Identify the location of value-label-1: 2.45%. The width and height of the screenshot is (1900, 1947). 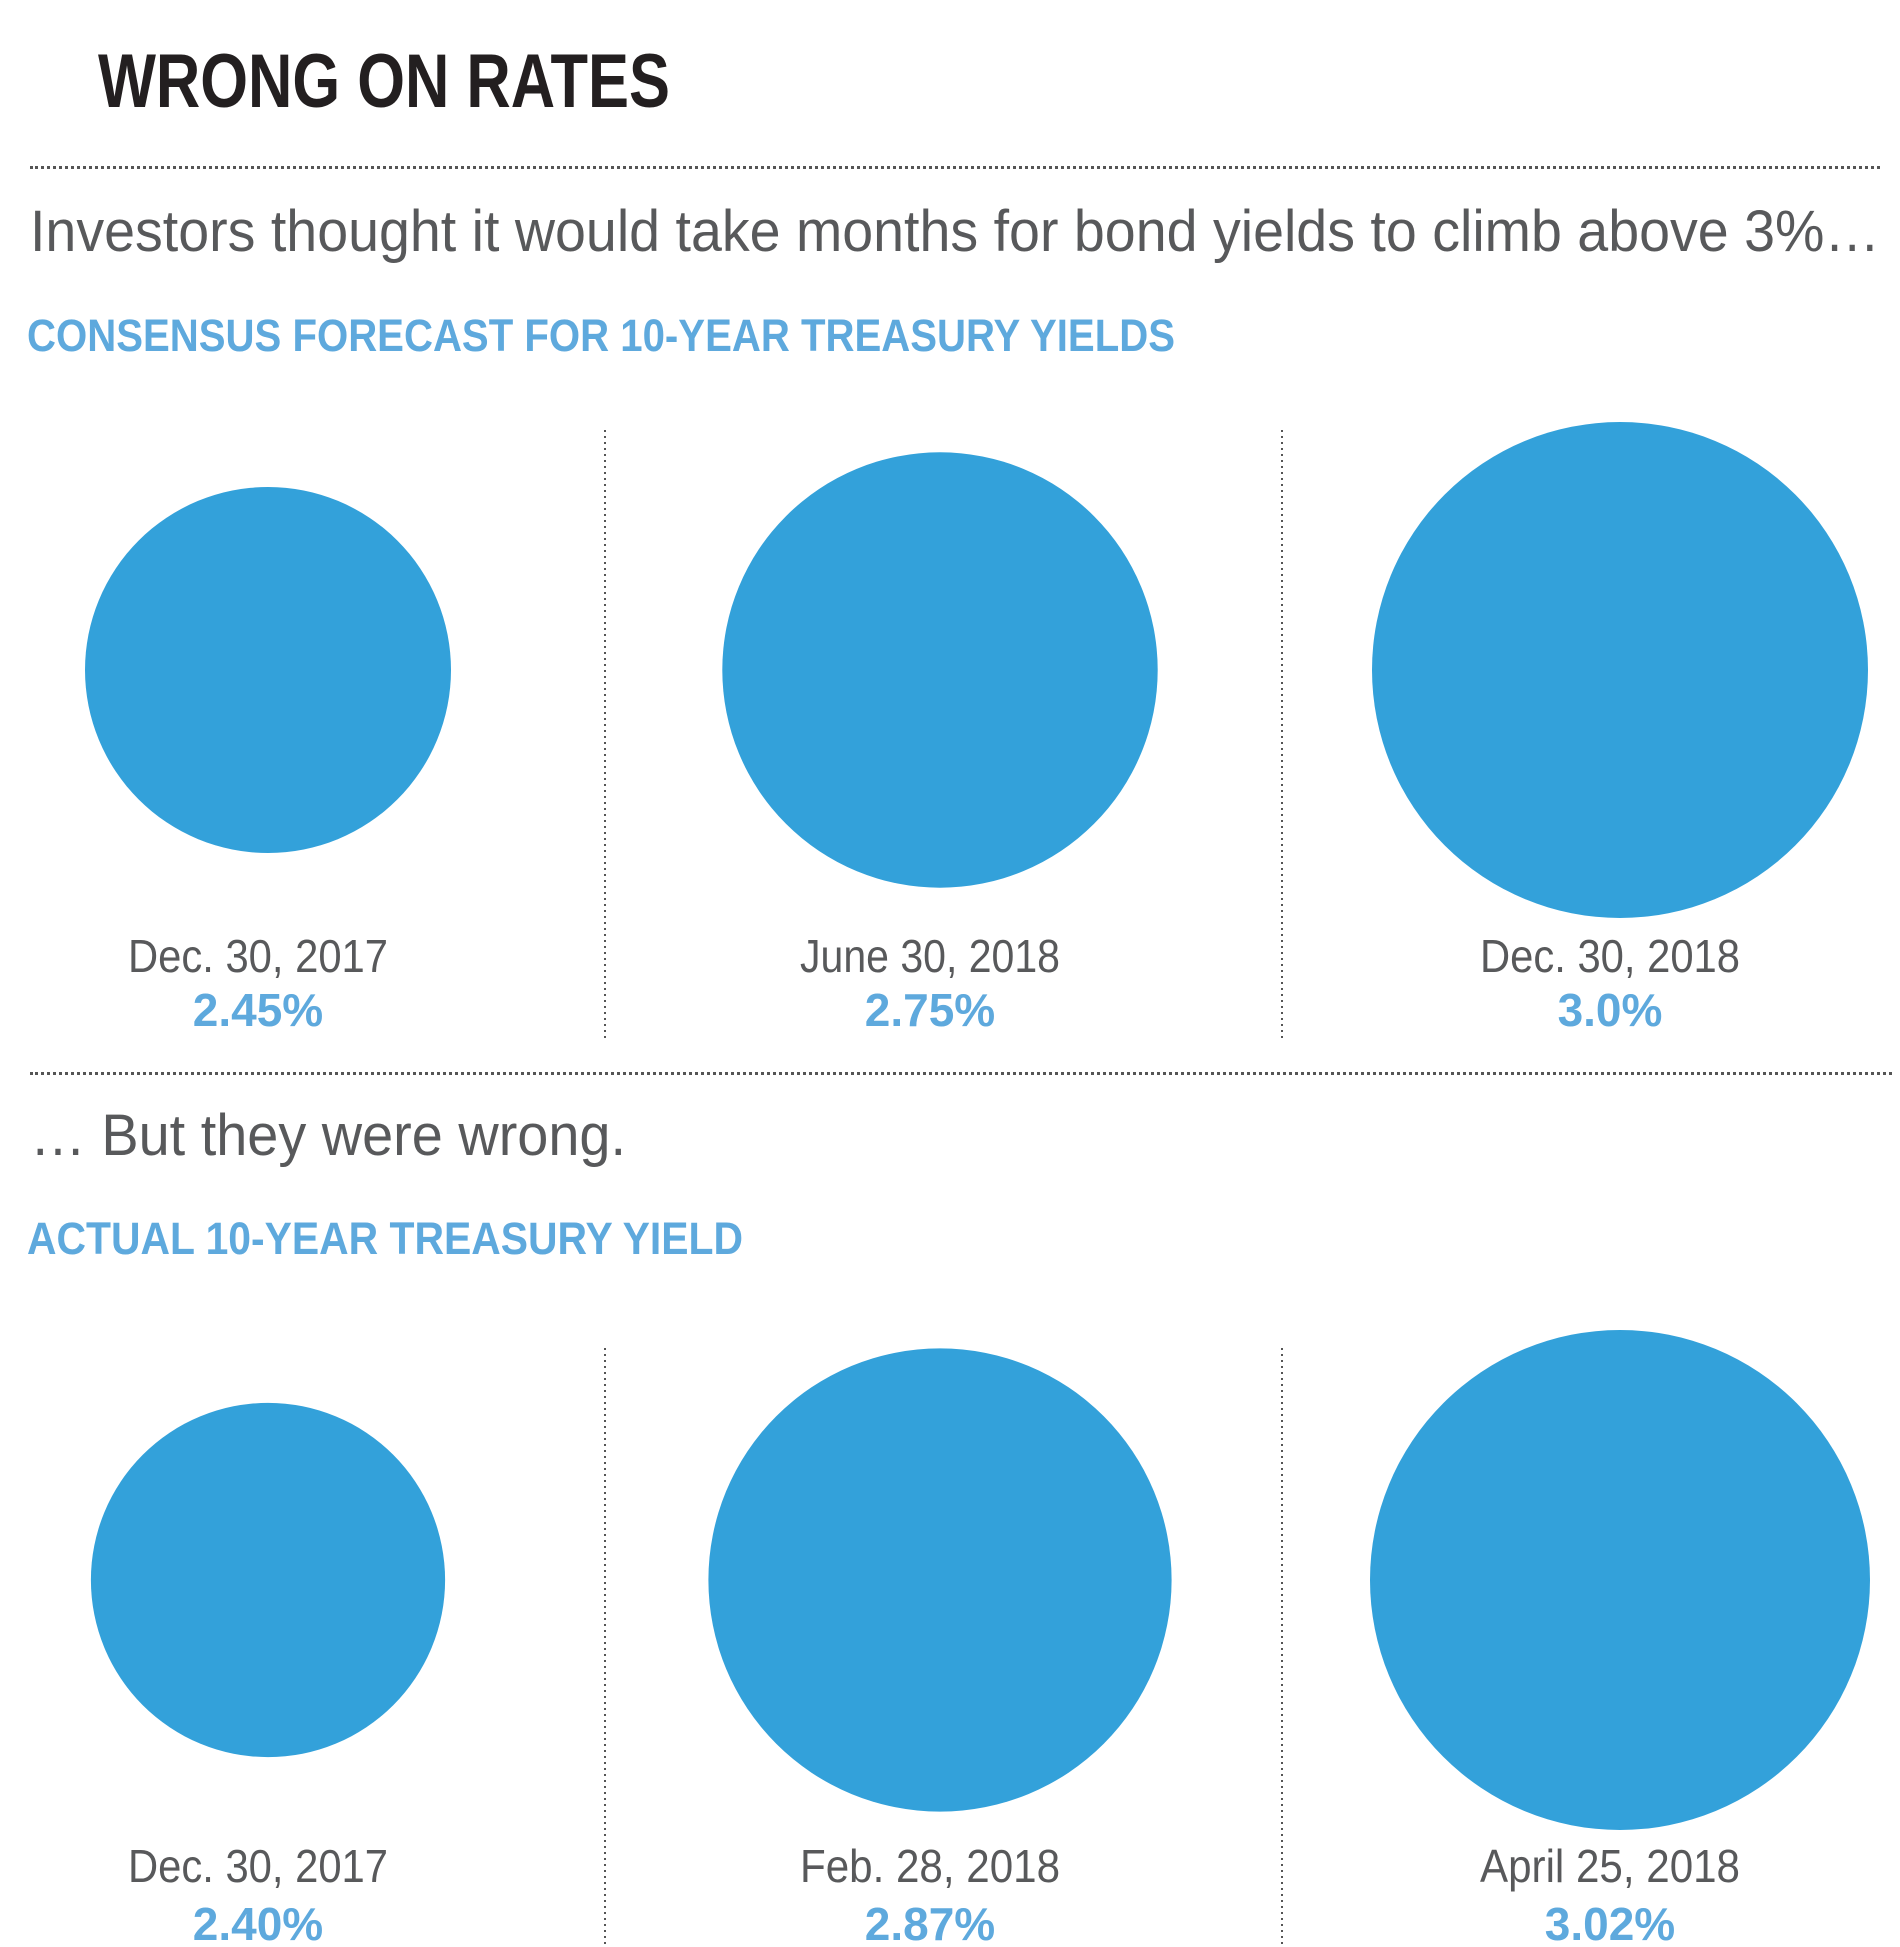
(258, 1010).